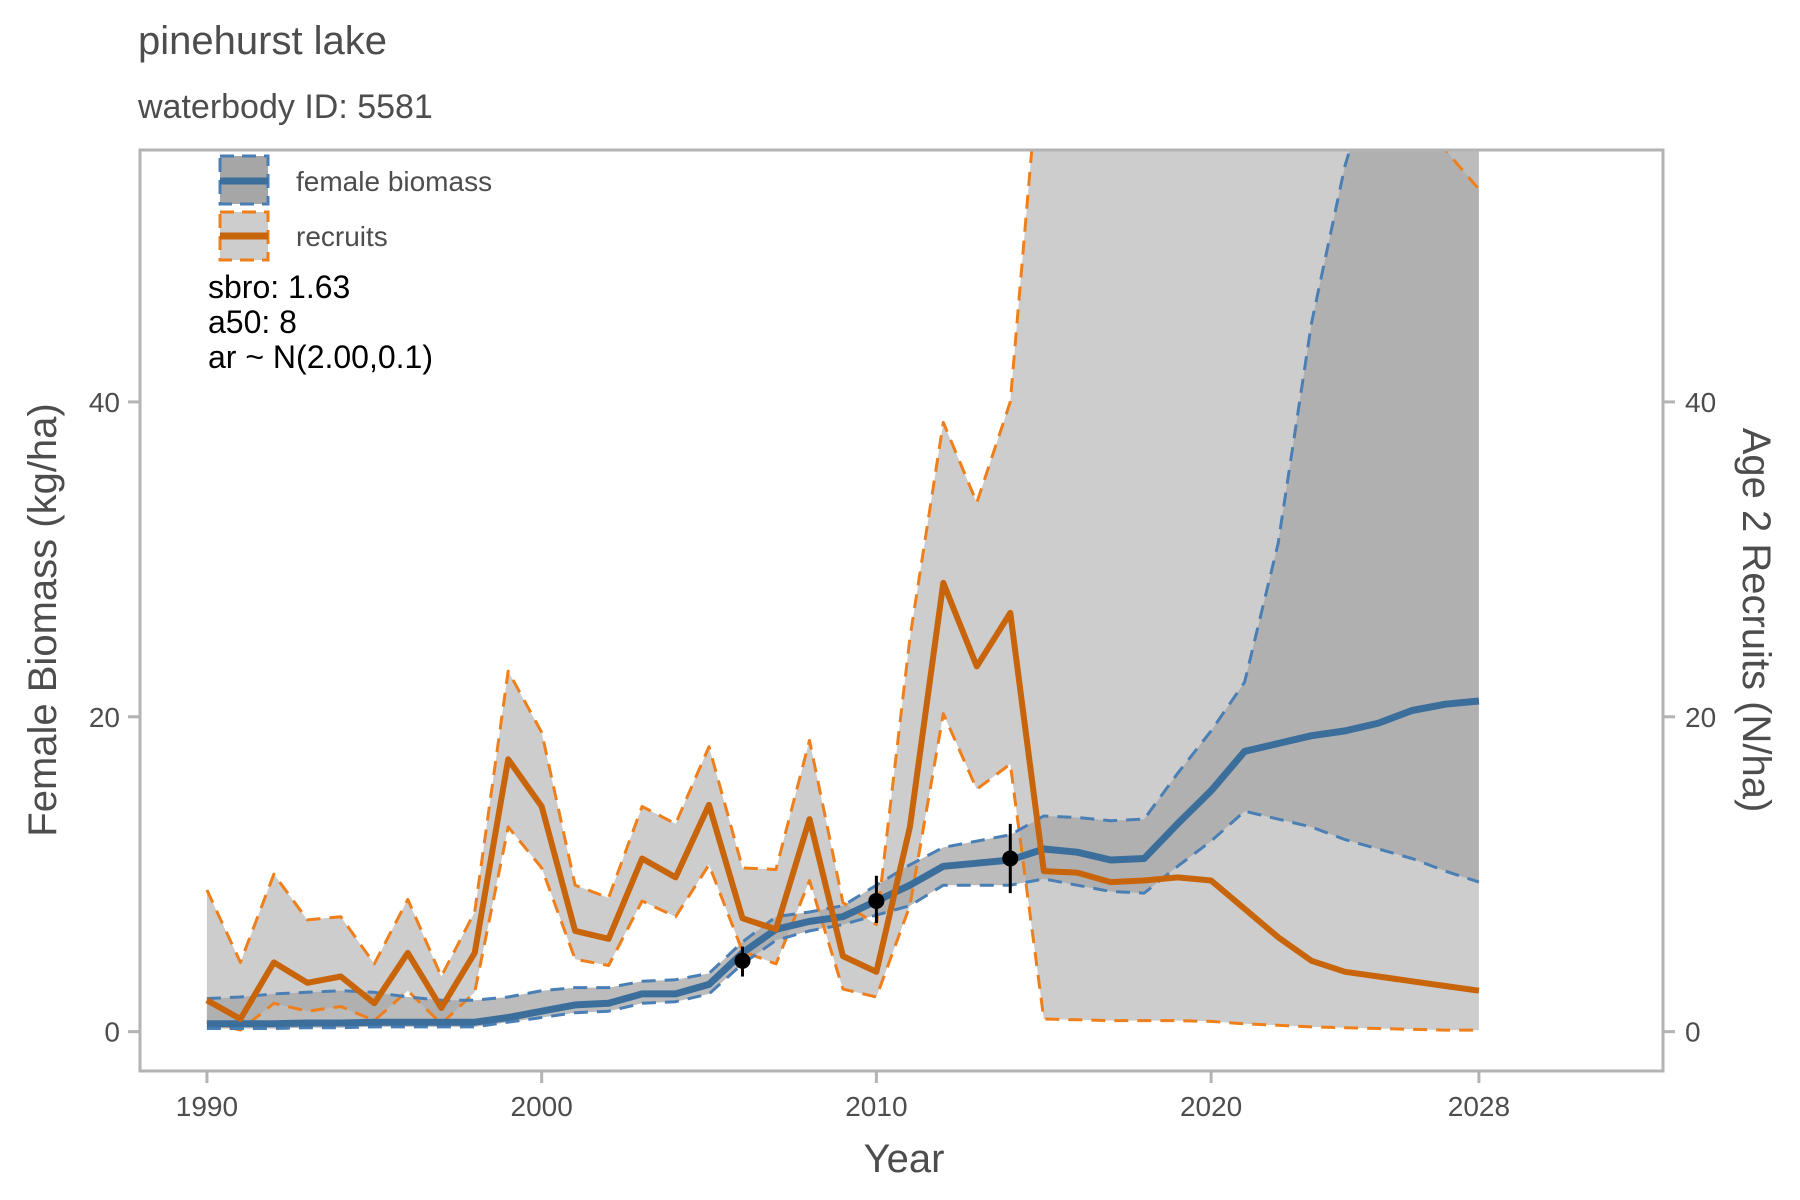  Describe the element at coordinates (1756, 620) in the screenshot. I see `y2-axis-title: Age 2 Recruits (N/ha)` at that location.